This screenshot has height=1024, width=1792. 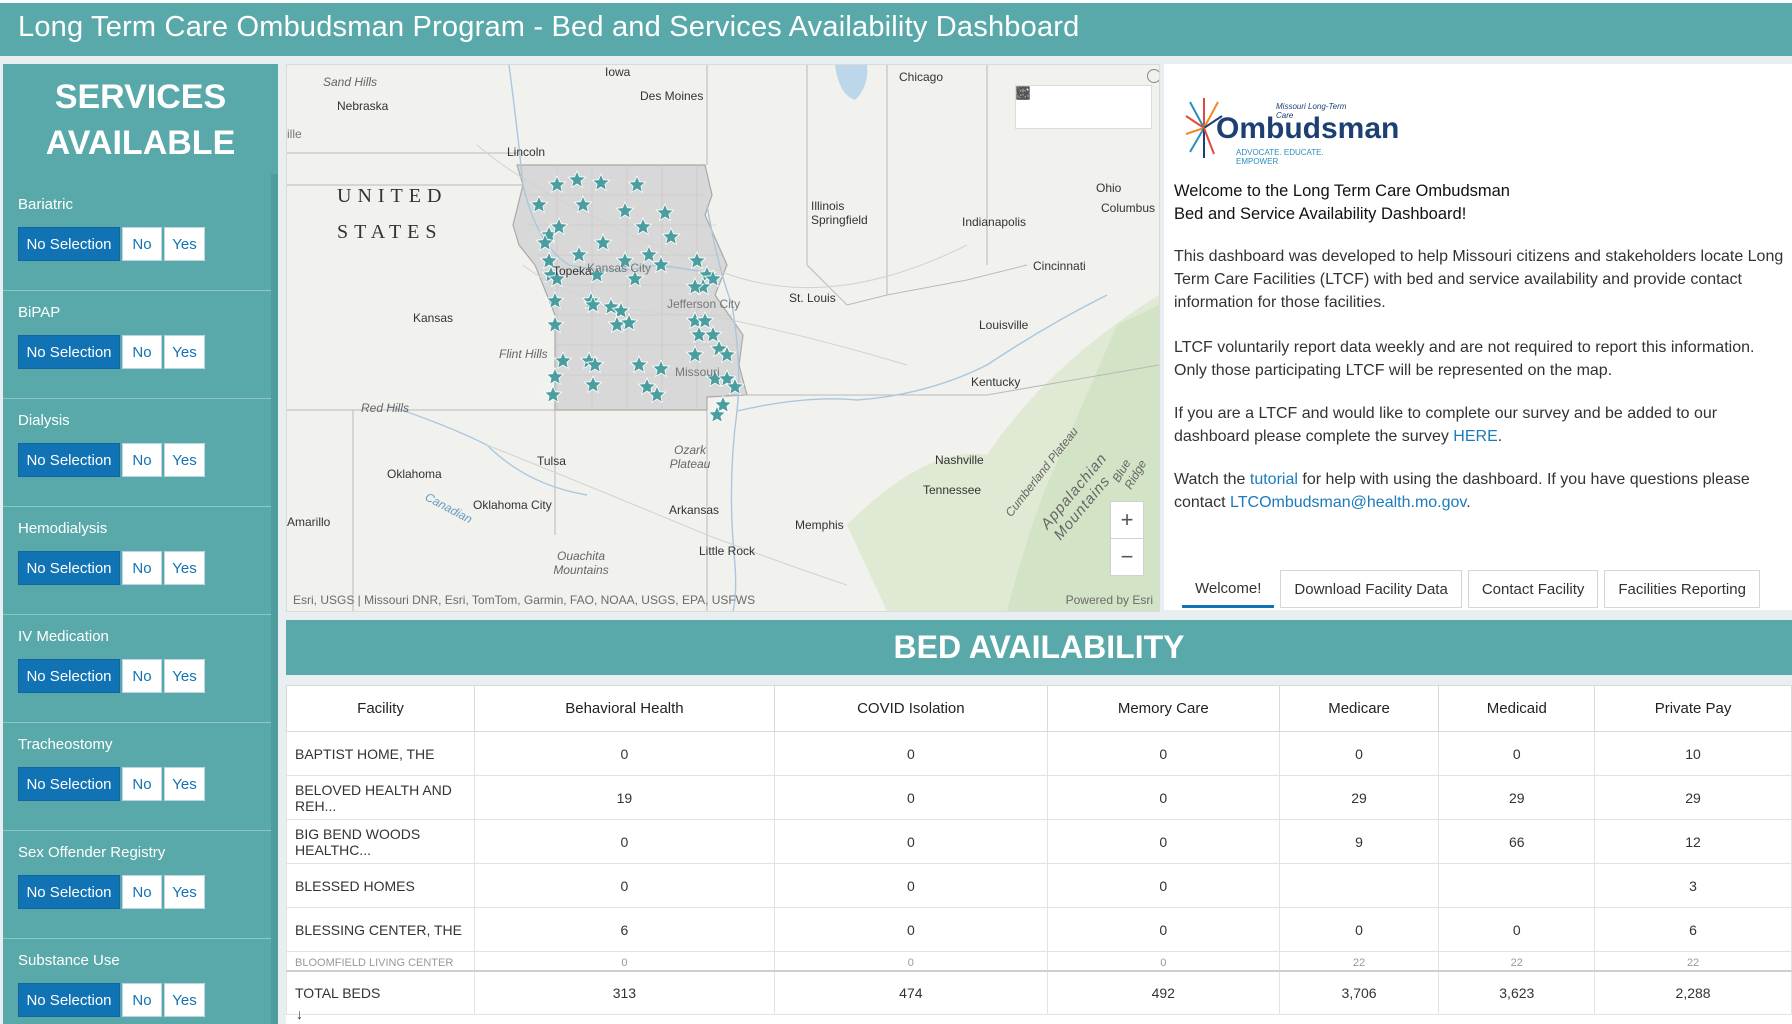 What do you see at coordinates (380, 708) in the screenshot?
I see `column-header: Facility` at bounding box center [380, 708].